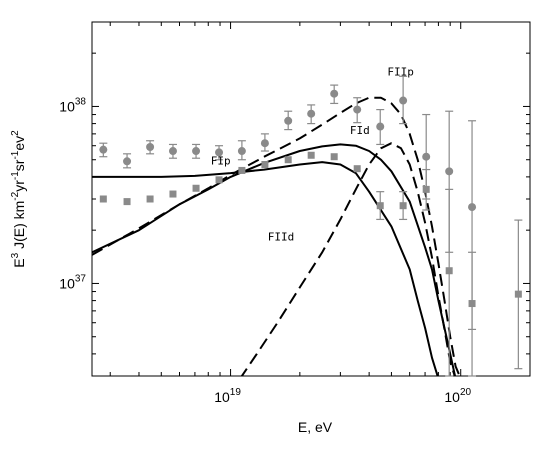 The height and width of the screenshot is (450, 545). I want to click on x-axis-title: E, eV, so click(315, 427).